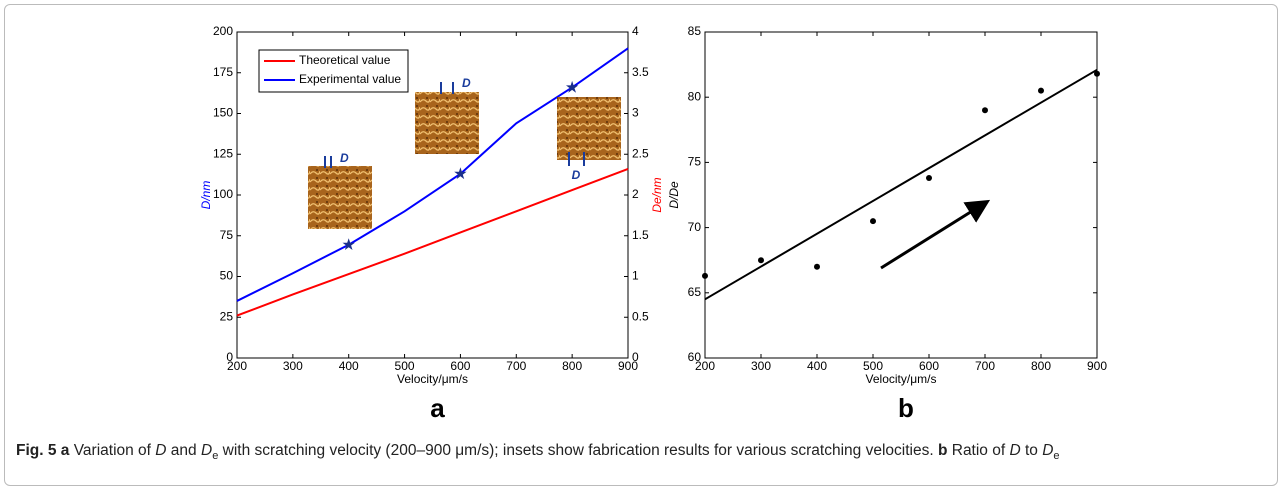 The width and height of the screenshot is (1284, 492). What do you see at coordinates (640, 72) in the screenshot?
I see `y2-tick-label: 3.5` at bounding box center [640, 72].